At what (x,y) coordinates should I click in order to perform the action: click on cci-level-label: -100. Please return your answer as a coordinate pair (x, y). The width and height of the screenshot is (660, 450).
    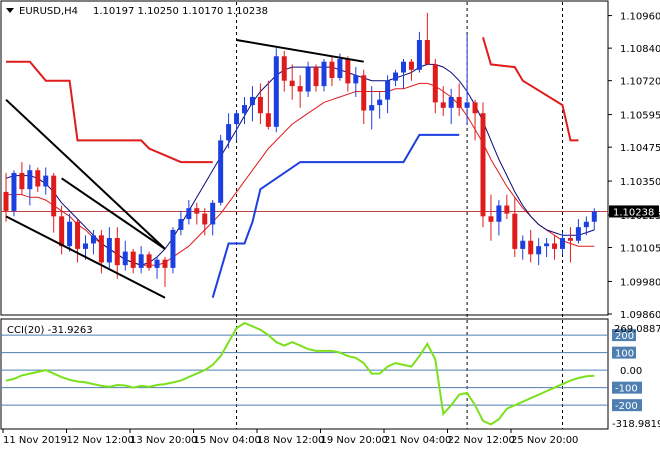
    Looking at the image, I should click on (626, 389).